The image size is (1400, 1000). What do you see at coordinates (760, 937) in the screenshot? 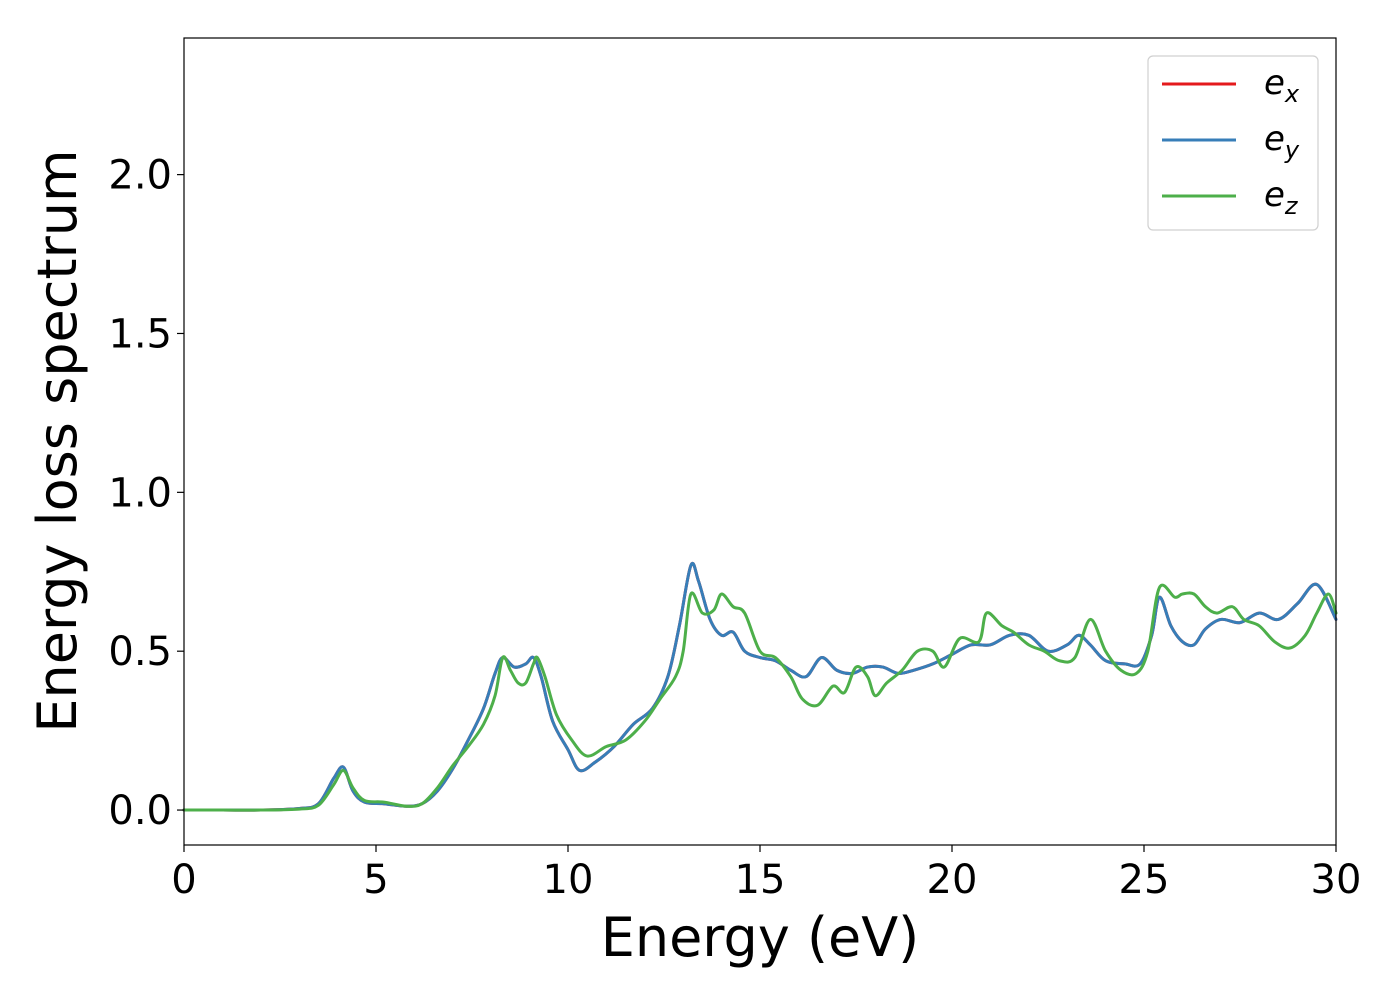
I see `x-axis-label: Energy (eV)` at bounding box center [760, 937].